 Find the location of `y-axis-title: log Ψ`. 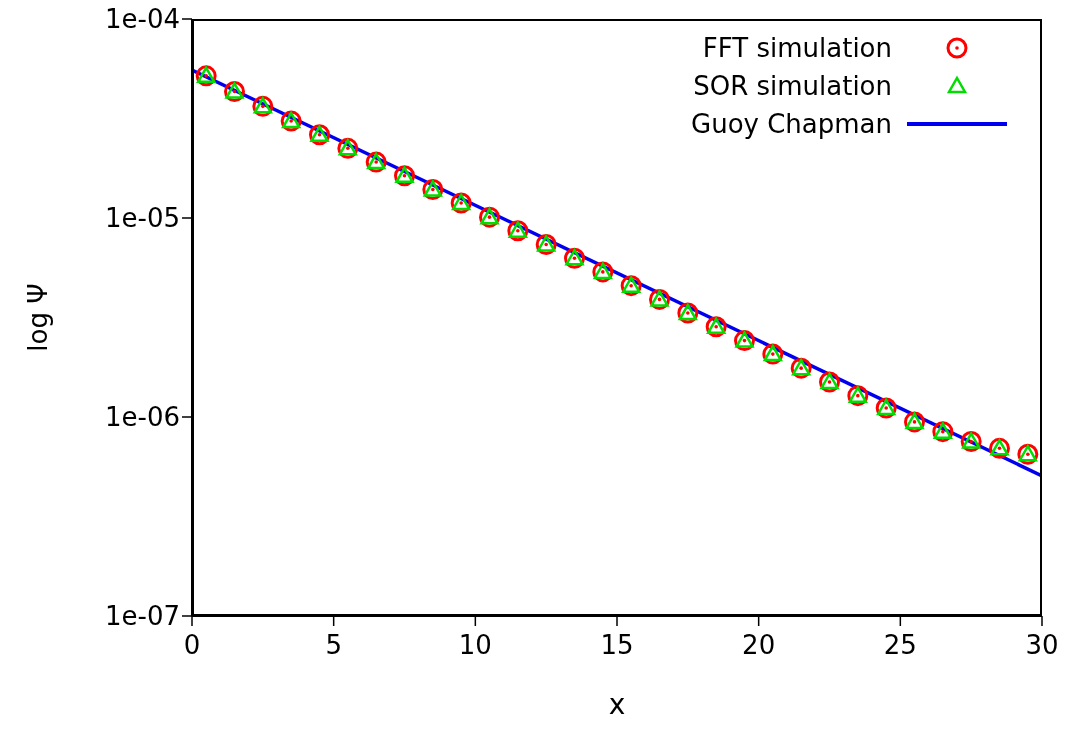

y-axis-title: log Ψ is located at coordinates (38, 317).